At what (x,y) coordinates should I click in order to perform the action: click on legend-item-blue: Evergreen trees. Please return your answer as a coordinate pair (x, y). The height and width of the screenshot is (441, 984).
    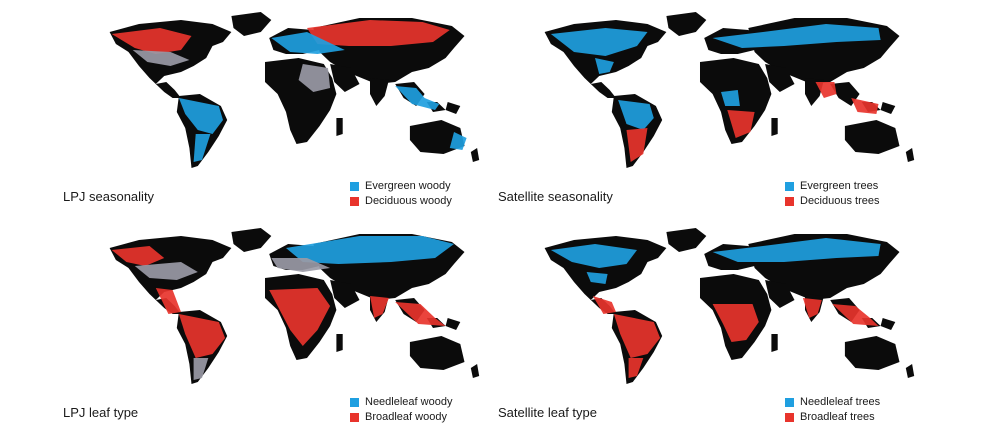
    Looking at the image, I should click on (832, 186).